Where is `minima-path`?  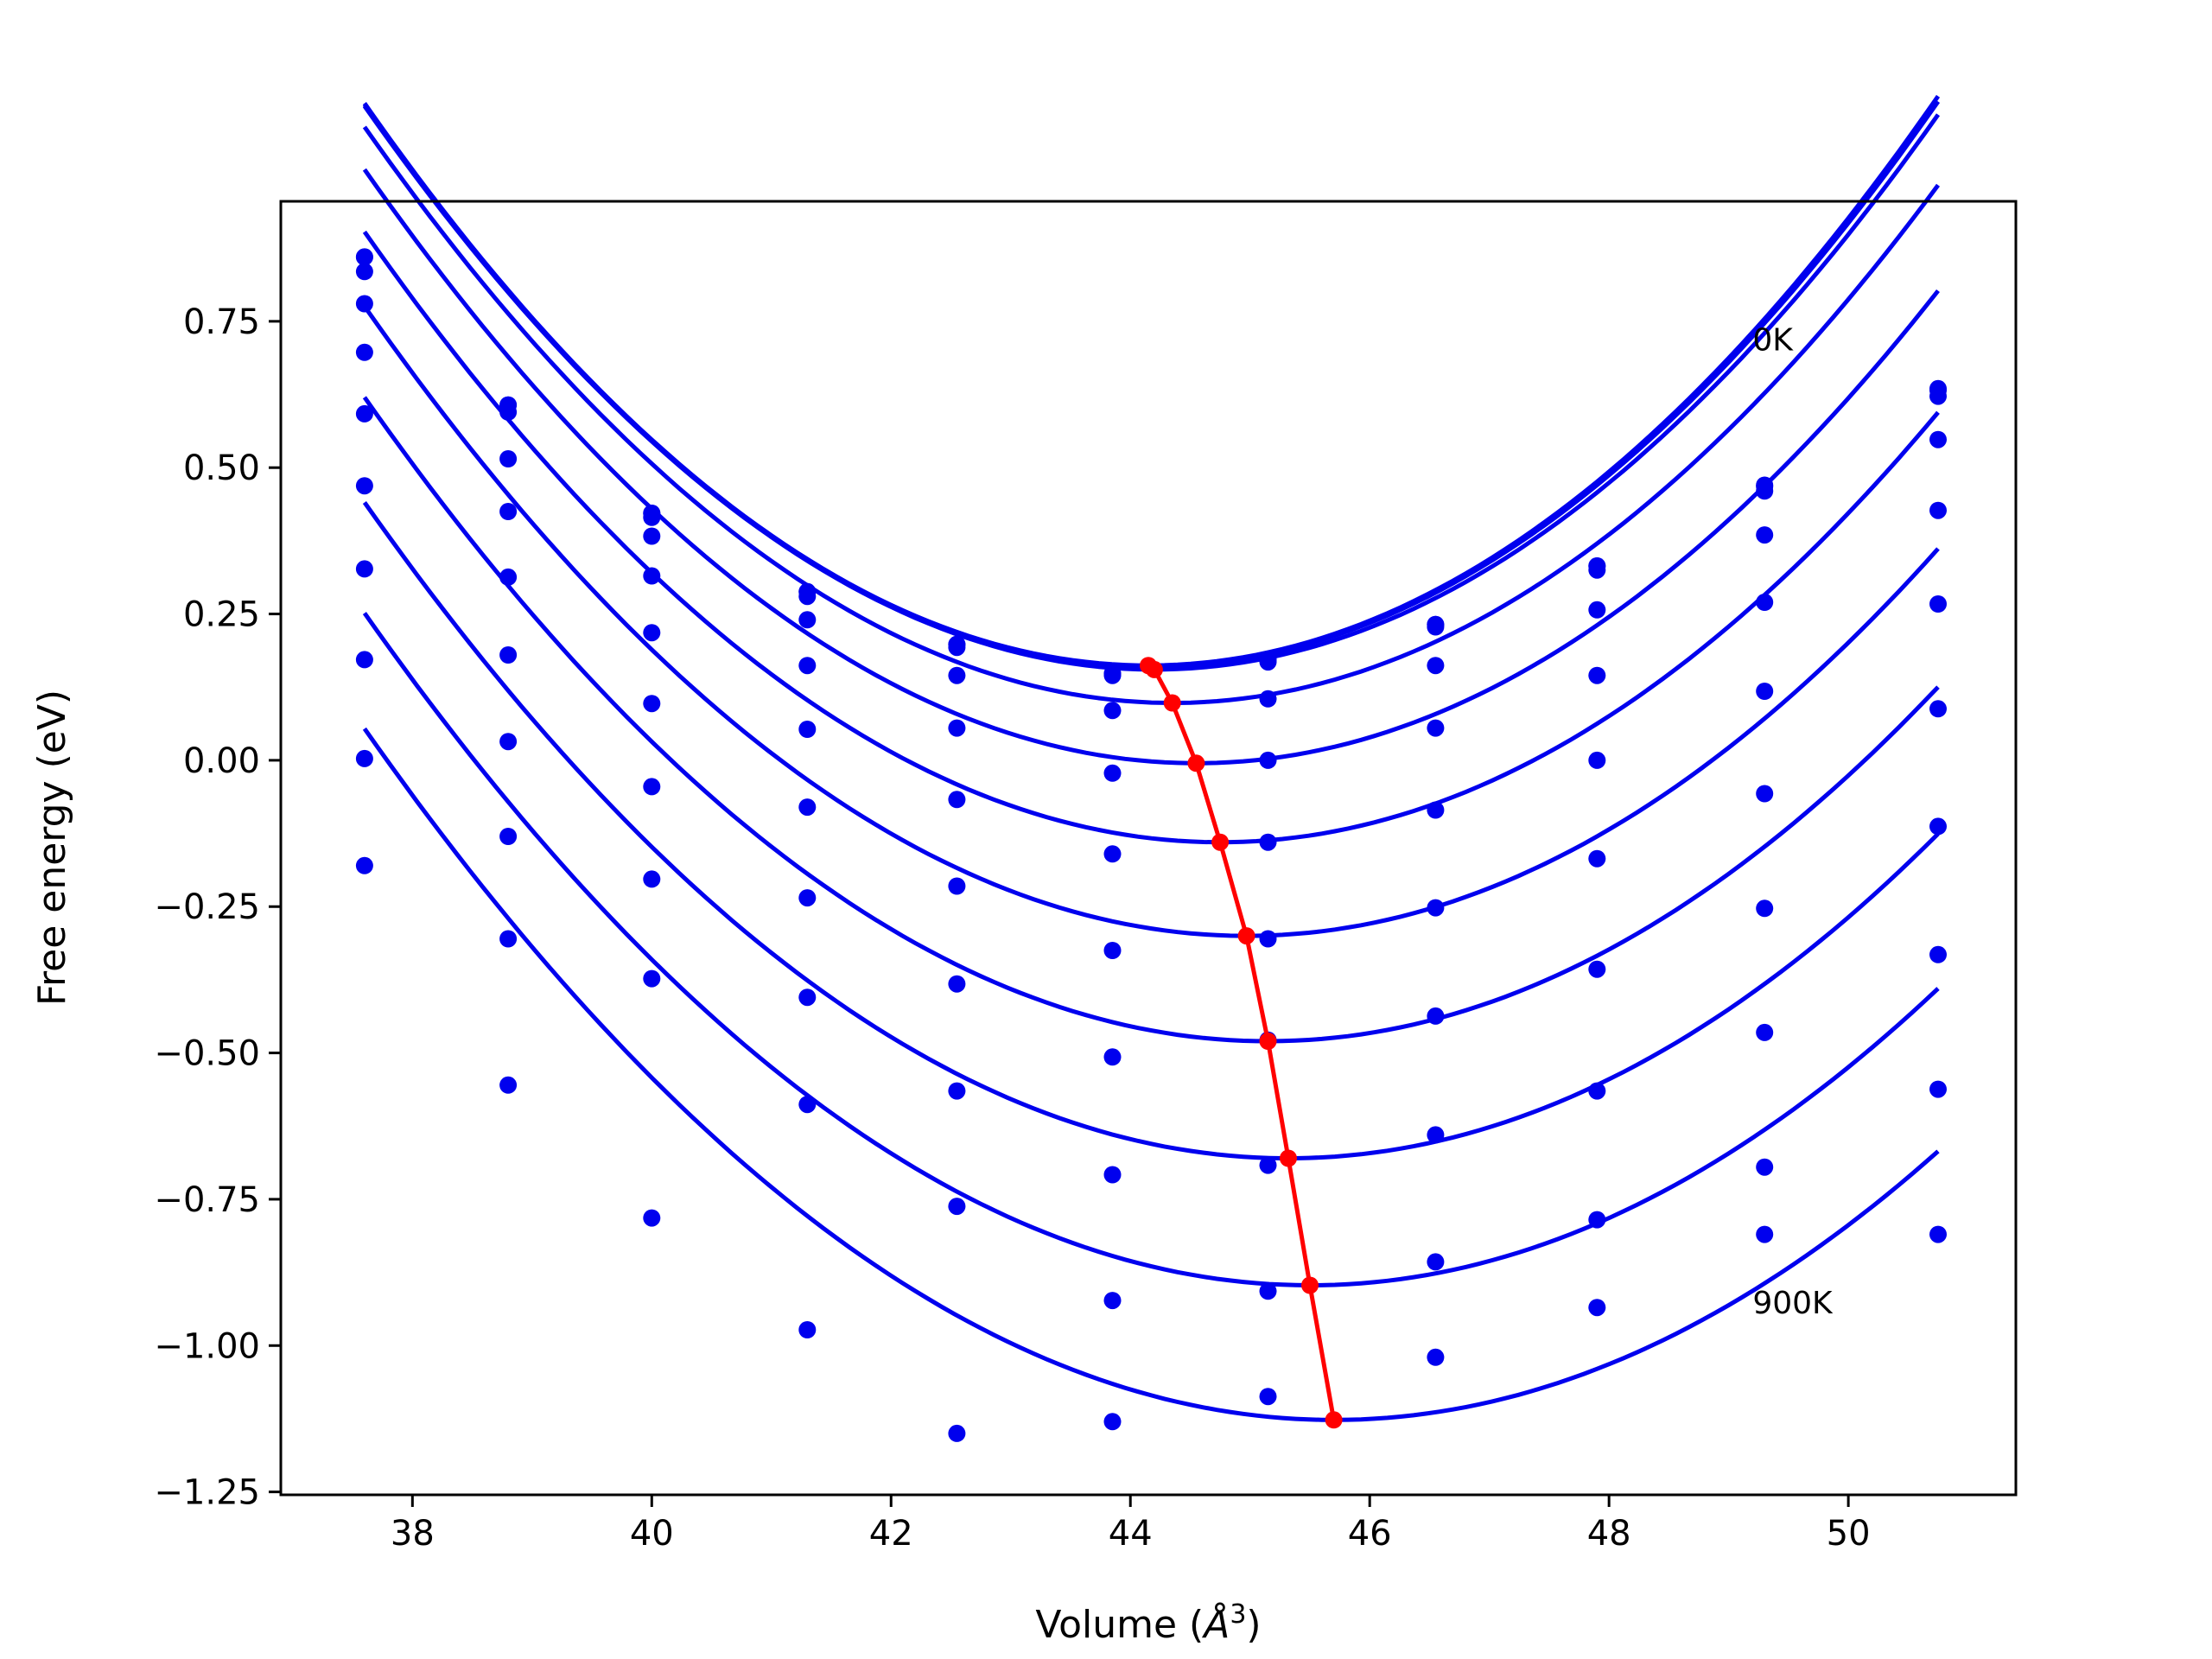
minima-path is located at coordinates (1242, 1042).